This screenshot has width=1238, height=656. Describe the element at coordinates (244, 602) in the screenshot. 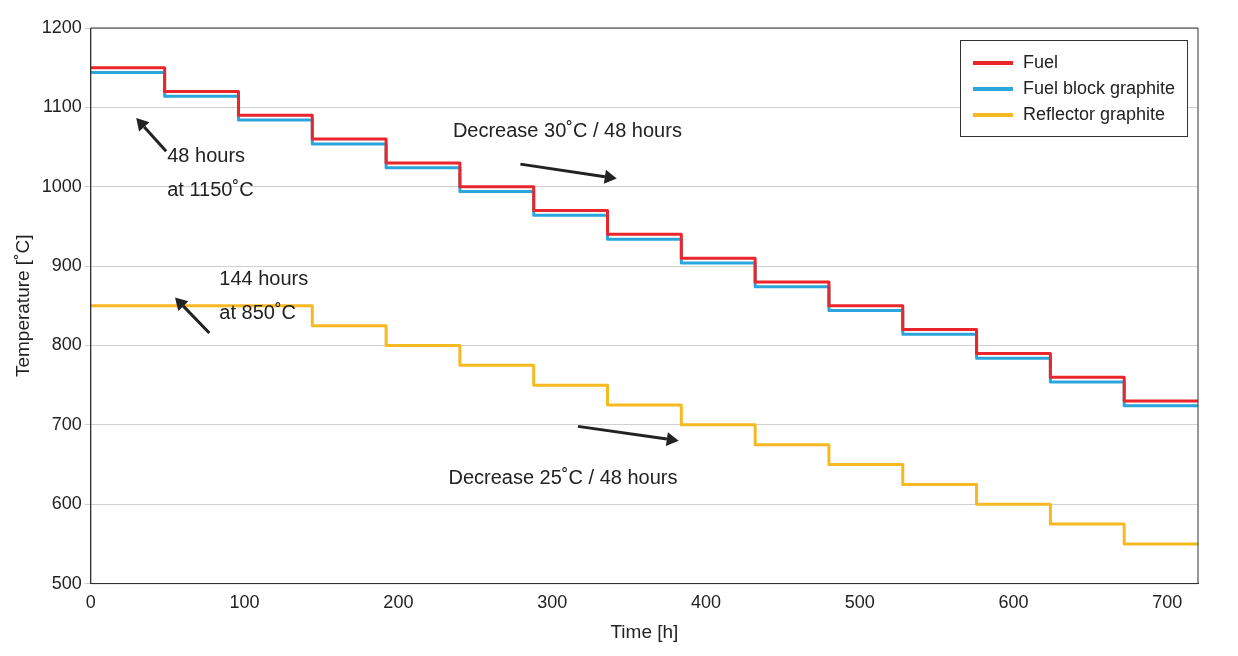

I see `x-tick-label: 100` at that location.